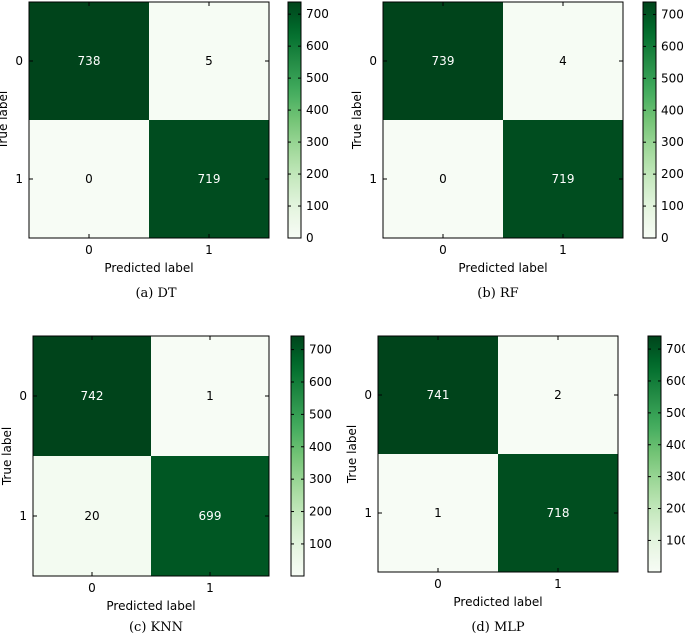 This screenshot has height=638, width=685. I want to click on cell-knn-r0-c0, so click(92, 396).